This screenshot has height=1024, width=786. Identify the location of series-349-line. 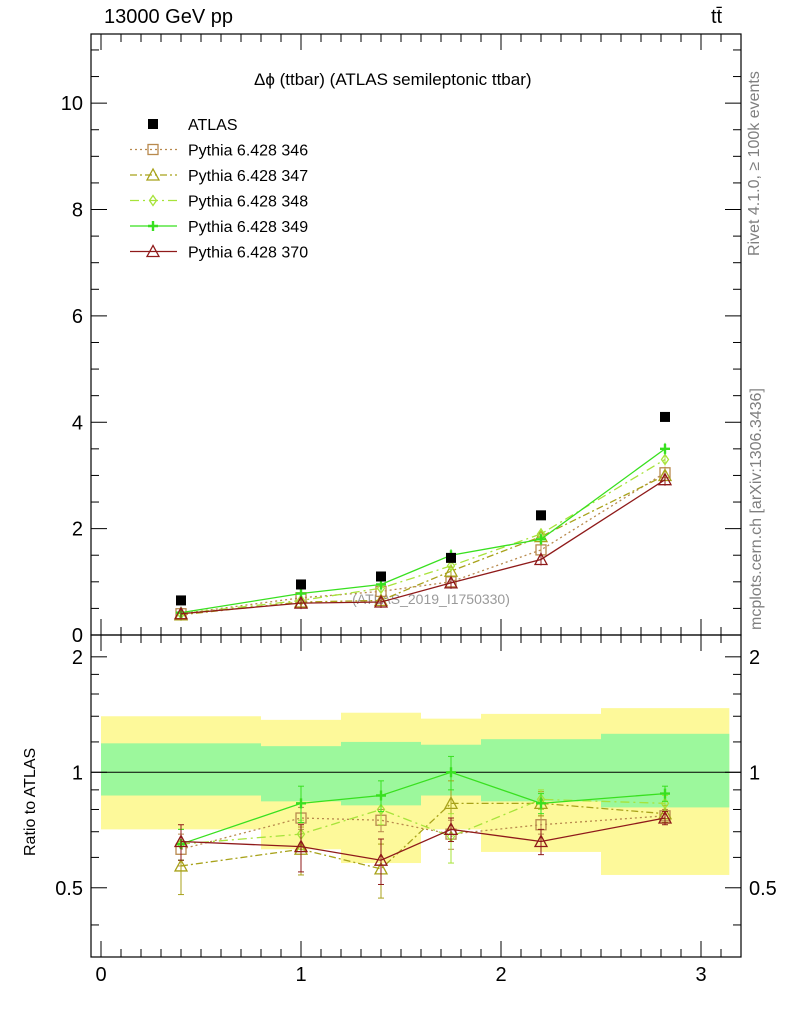
(423, 531).